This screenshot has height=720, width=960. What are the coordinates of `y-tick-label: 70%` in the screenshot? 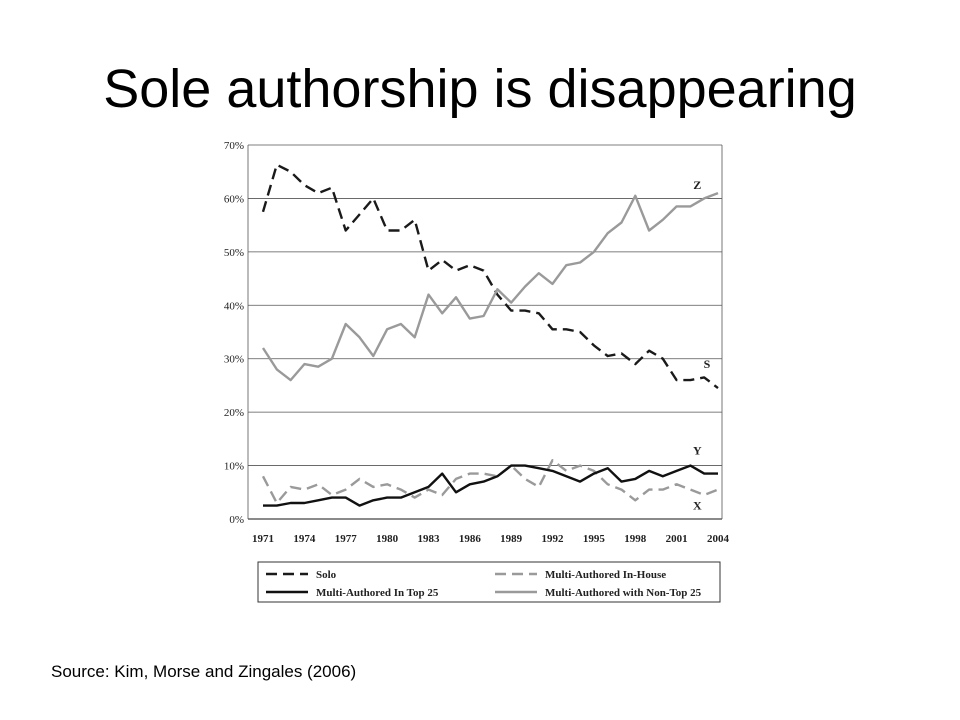 It's located at (234, 146).